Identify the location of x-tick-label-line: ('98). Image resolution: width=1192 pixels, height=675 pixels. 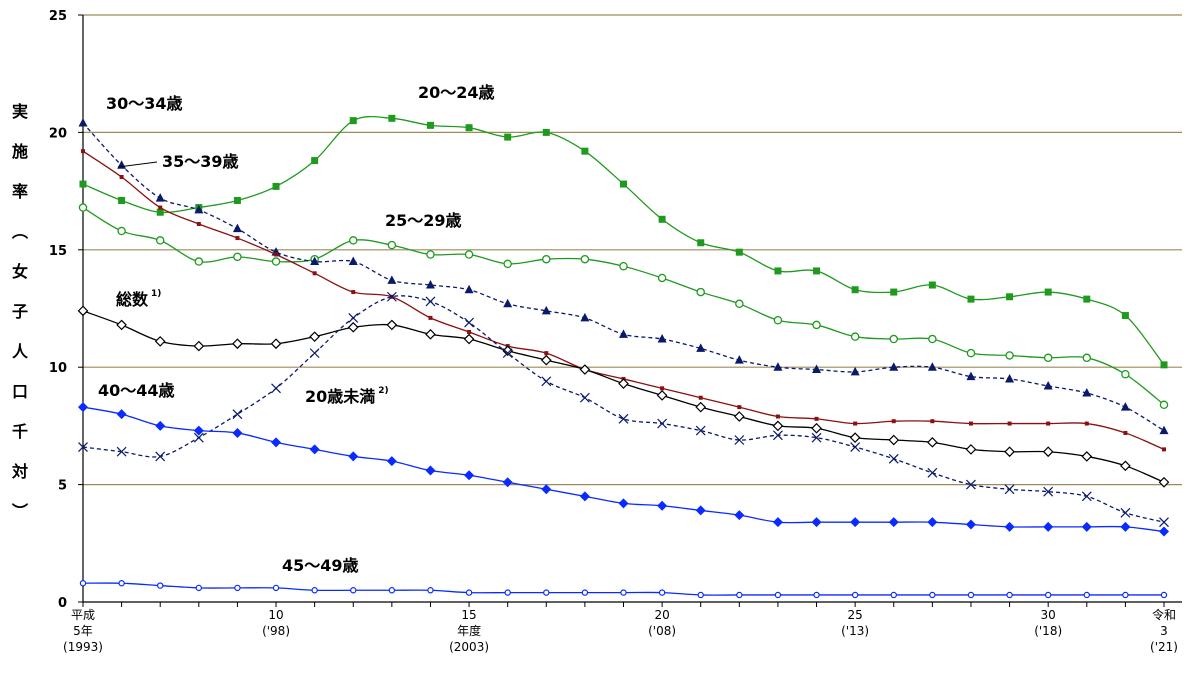
(276, 631).